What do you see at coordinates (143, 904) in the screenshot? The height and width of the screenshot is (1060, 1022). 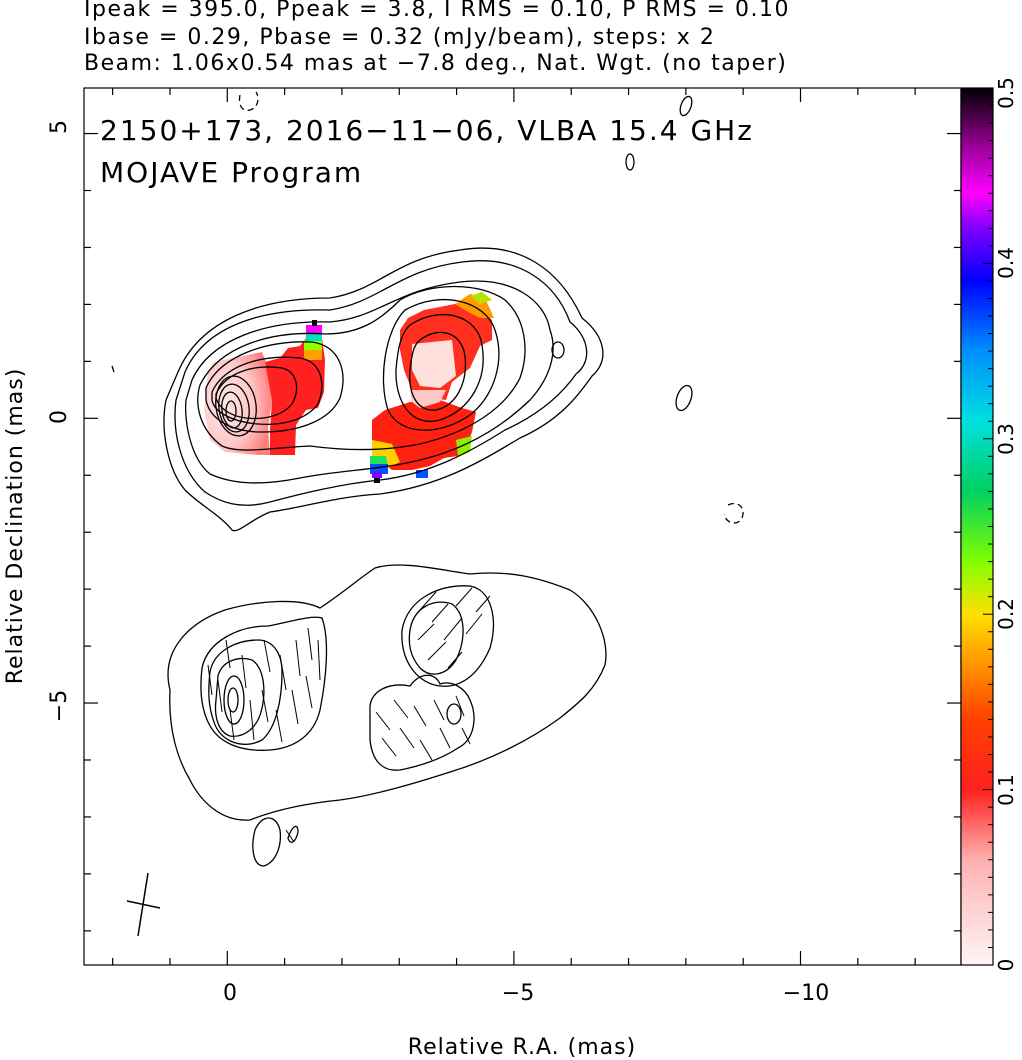 I see `beam-cross` at bounding box center [143, 904].